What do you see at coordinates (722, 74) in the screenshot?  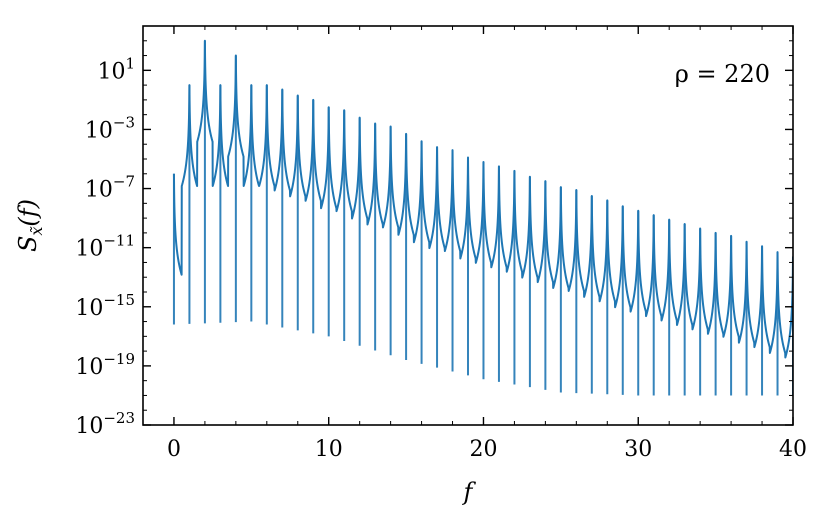 I see `rho-annotation: ρ = 220` at bounding box center [722, 74].